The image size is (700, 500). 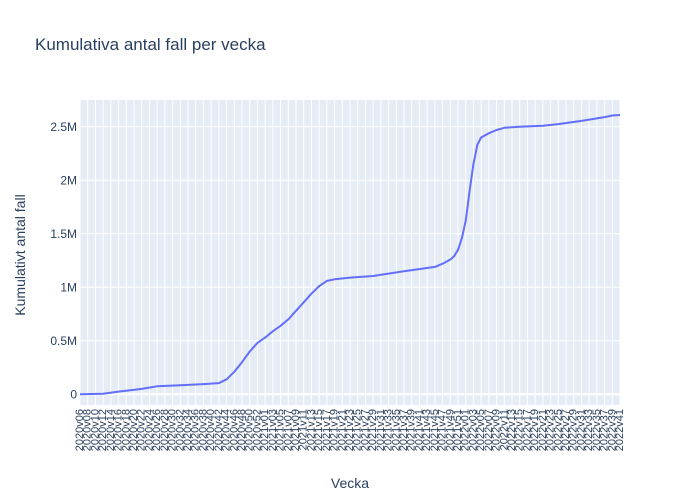 What do you see at coordinates (296, 430) in the screenshot?
I see `x-tick-label: 2021v09` at bounding box center [296, 430].